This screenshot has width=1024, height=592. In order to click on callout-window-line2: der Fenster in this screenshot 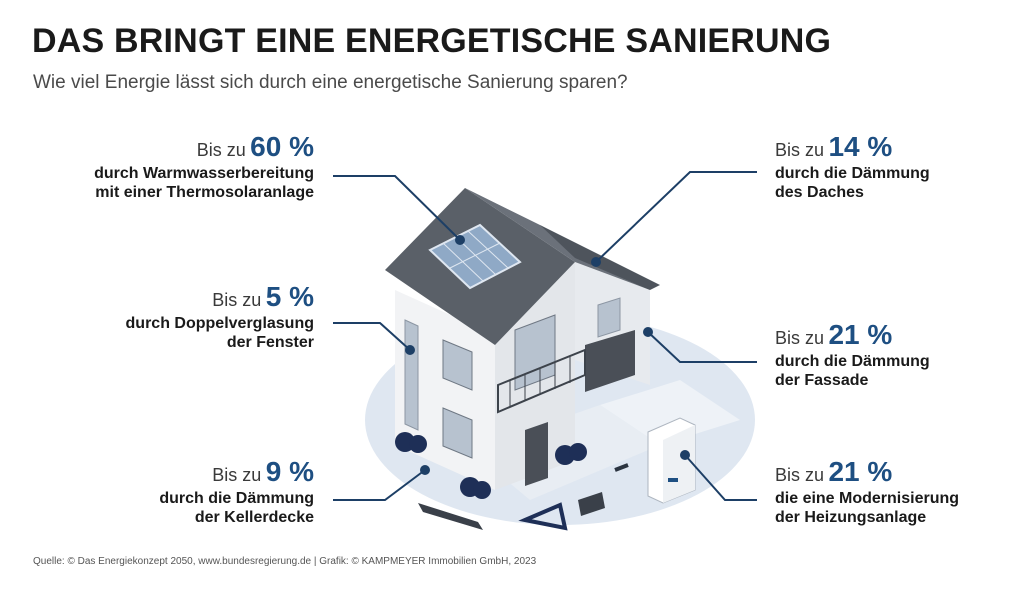, I will do `click(270, 342)`.